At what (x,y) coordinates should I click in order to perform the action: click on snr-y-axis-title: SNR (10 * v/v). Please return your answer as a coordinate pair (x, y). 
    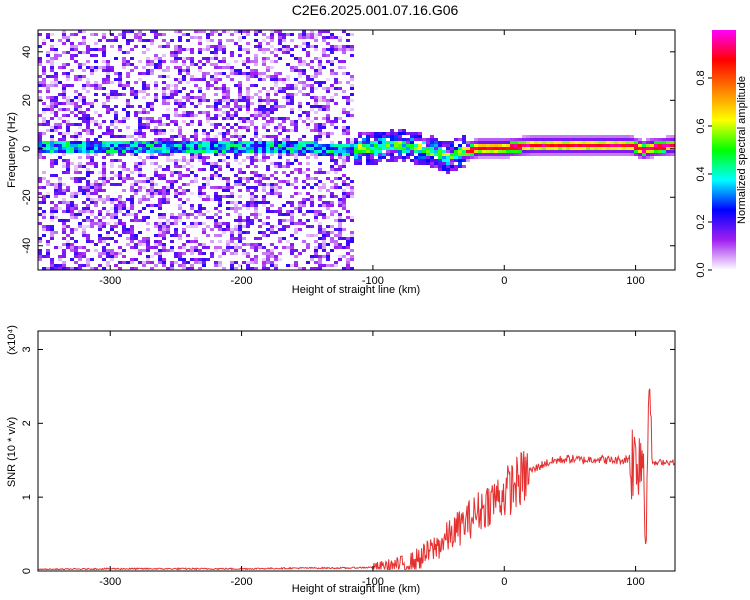
    Looking at the image, I should click on (12, 452).